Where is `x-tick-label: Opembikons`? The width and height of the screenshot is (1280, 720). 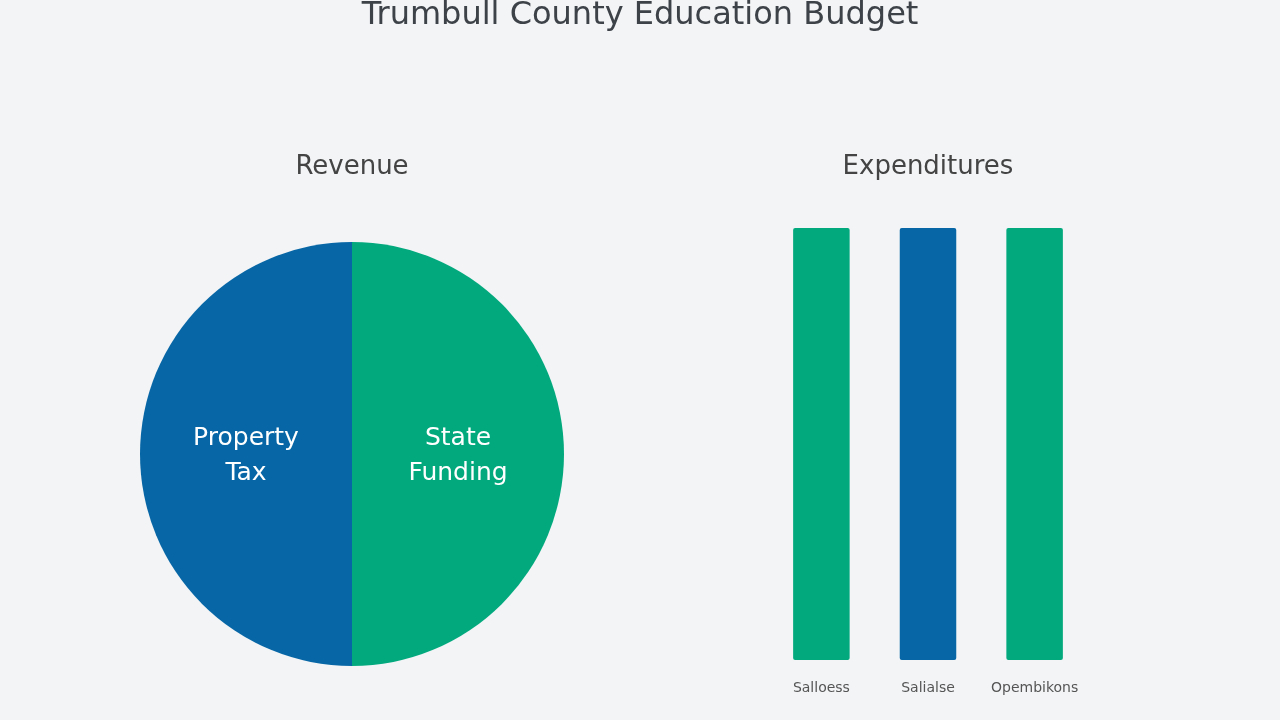 x-tick-label: Opembikons is located at coordinates (1034, 686).